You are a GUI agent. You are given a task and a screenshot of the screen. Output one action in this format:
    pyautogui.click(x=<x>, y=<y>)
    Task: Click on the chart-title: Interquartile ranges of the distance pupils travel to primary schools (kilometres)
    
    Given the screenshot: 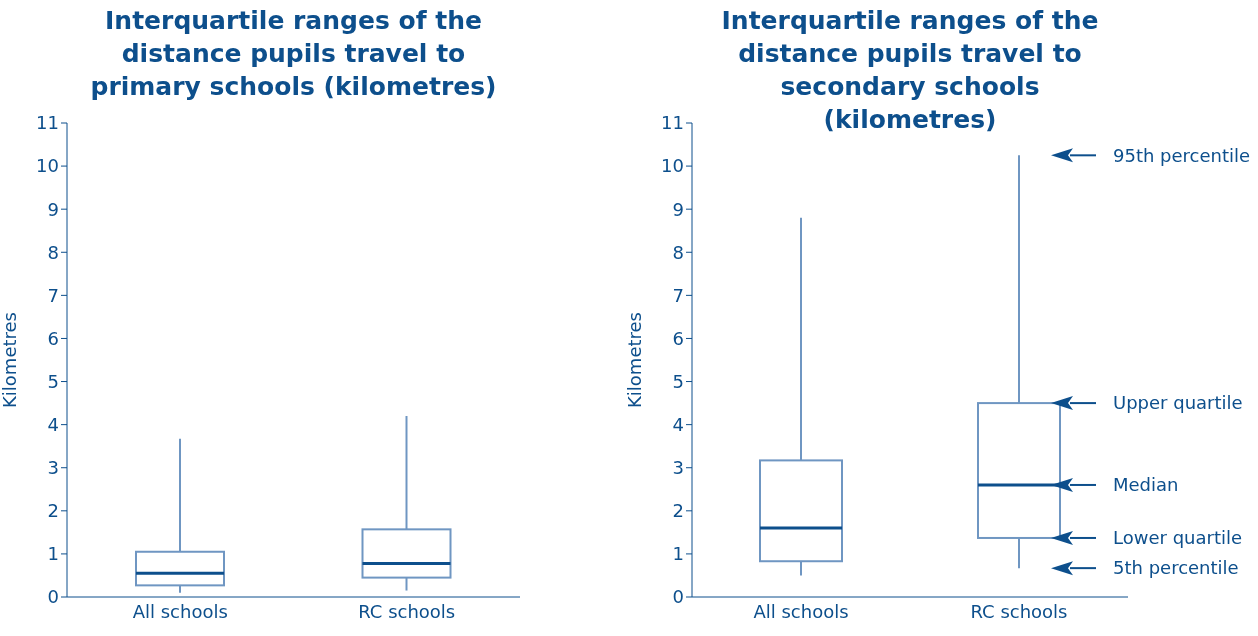 What is the action you would take?
    pyautogui.click(x=293, y=54)
    